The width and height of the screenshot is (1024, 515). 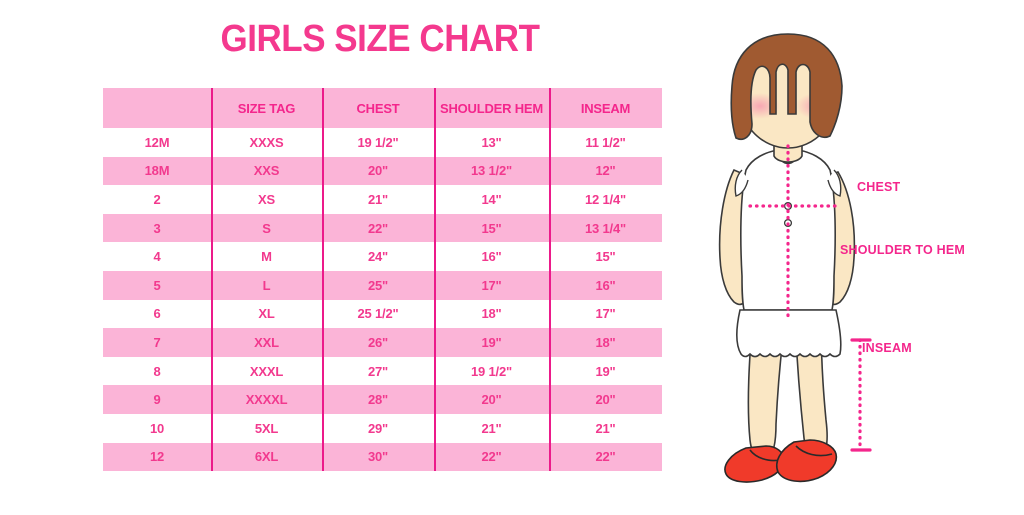 I want to click on cell-size-tag: XL, so click(x=266, y=314).